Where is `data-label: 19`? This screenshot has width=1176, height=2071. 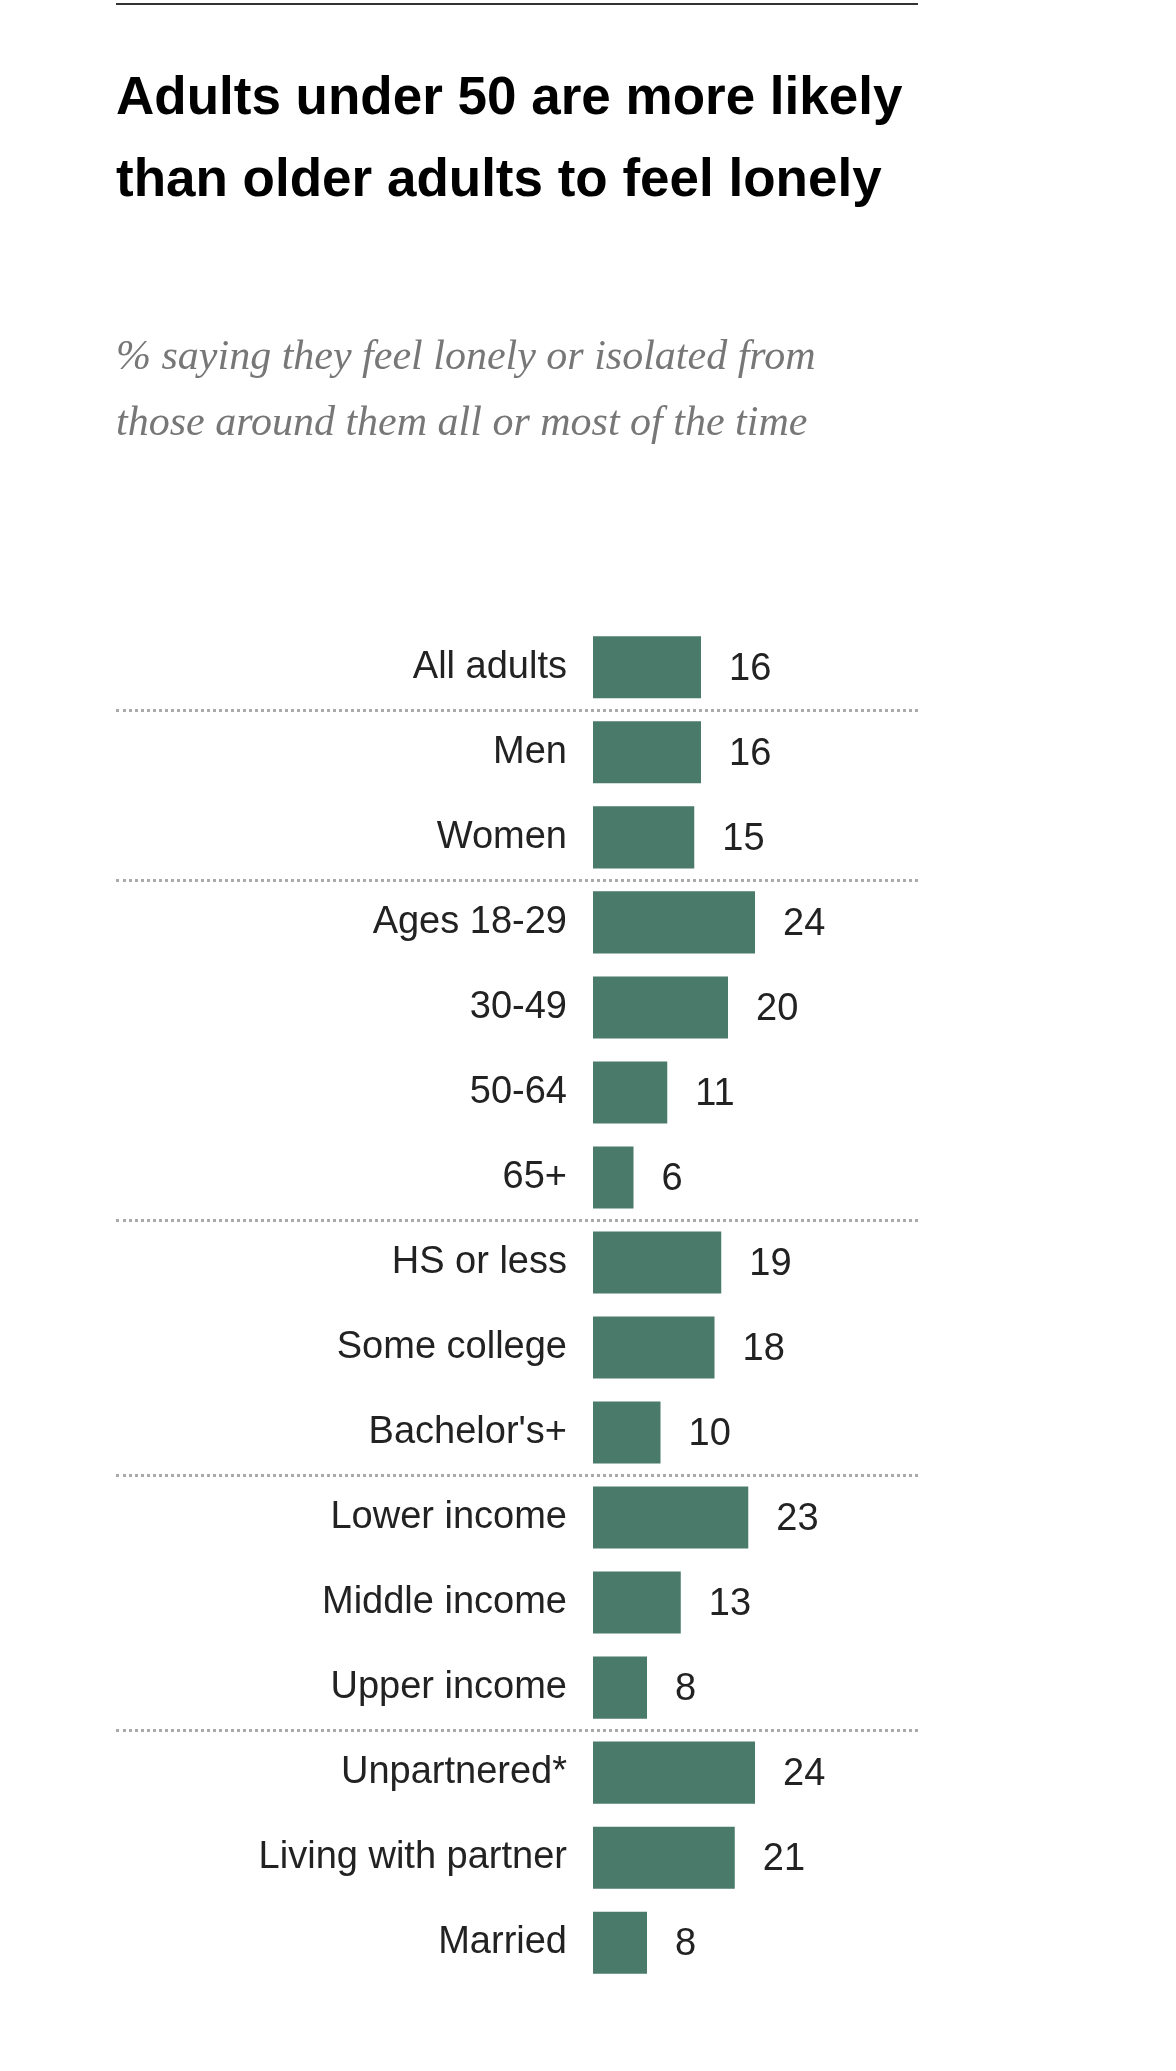 data-label: 19 is located at coordinates (770, 1261).